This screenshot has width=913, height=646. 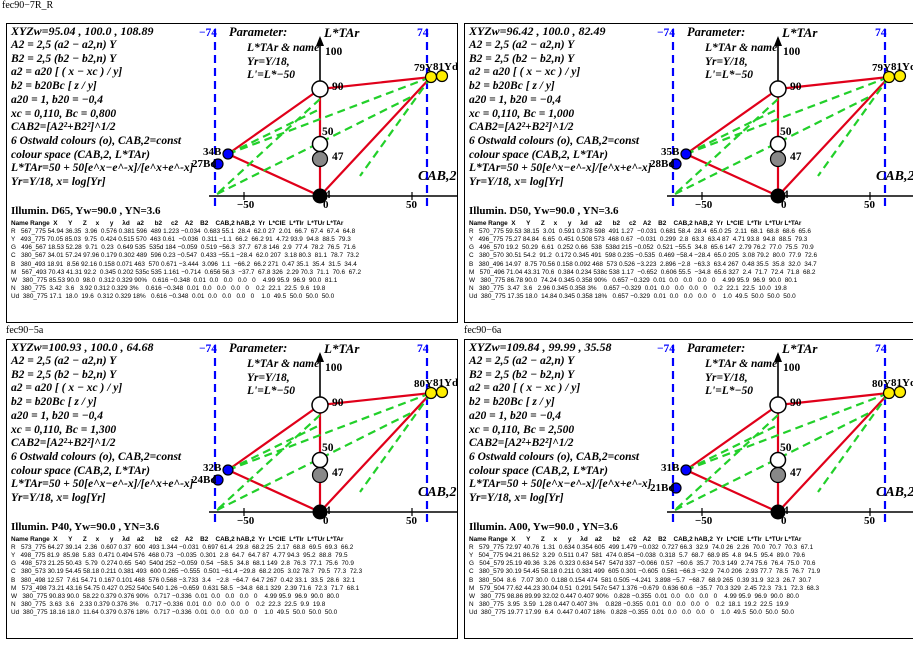 What do you see at coordinates (900, 76) in the screenshot?
I see `yellow-d-point` at bounding box center [900, 76].